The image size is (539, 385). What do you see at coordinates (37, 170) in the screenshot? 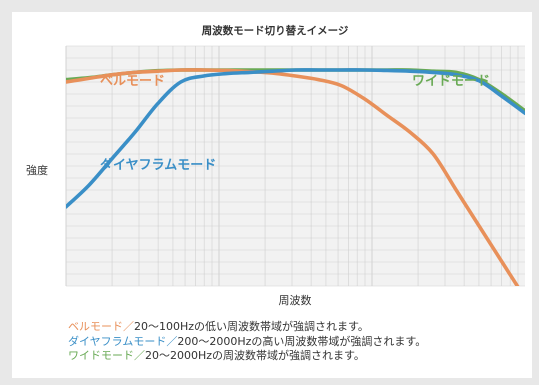
I see `y-axis-label: 強度` at bounding box center [37, 170].